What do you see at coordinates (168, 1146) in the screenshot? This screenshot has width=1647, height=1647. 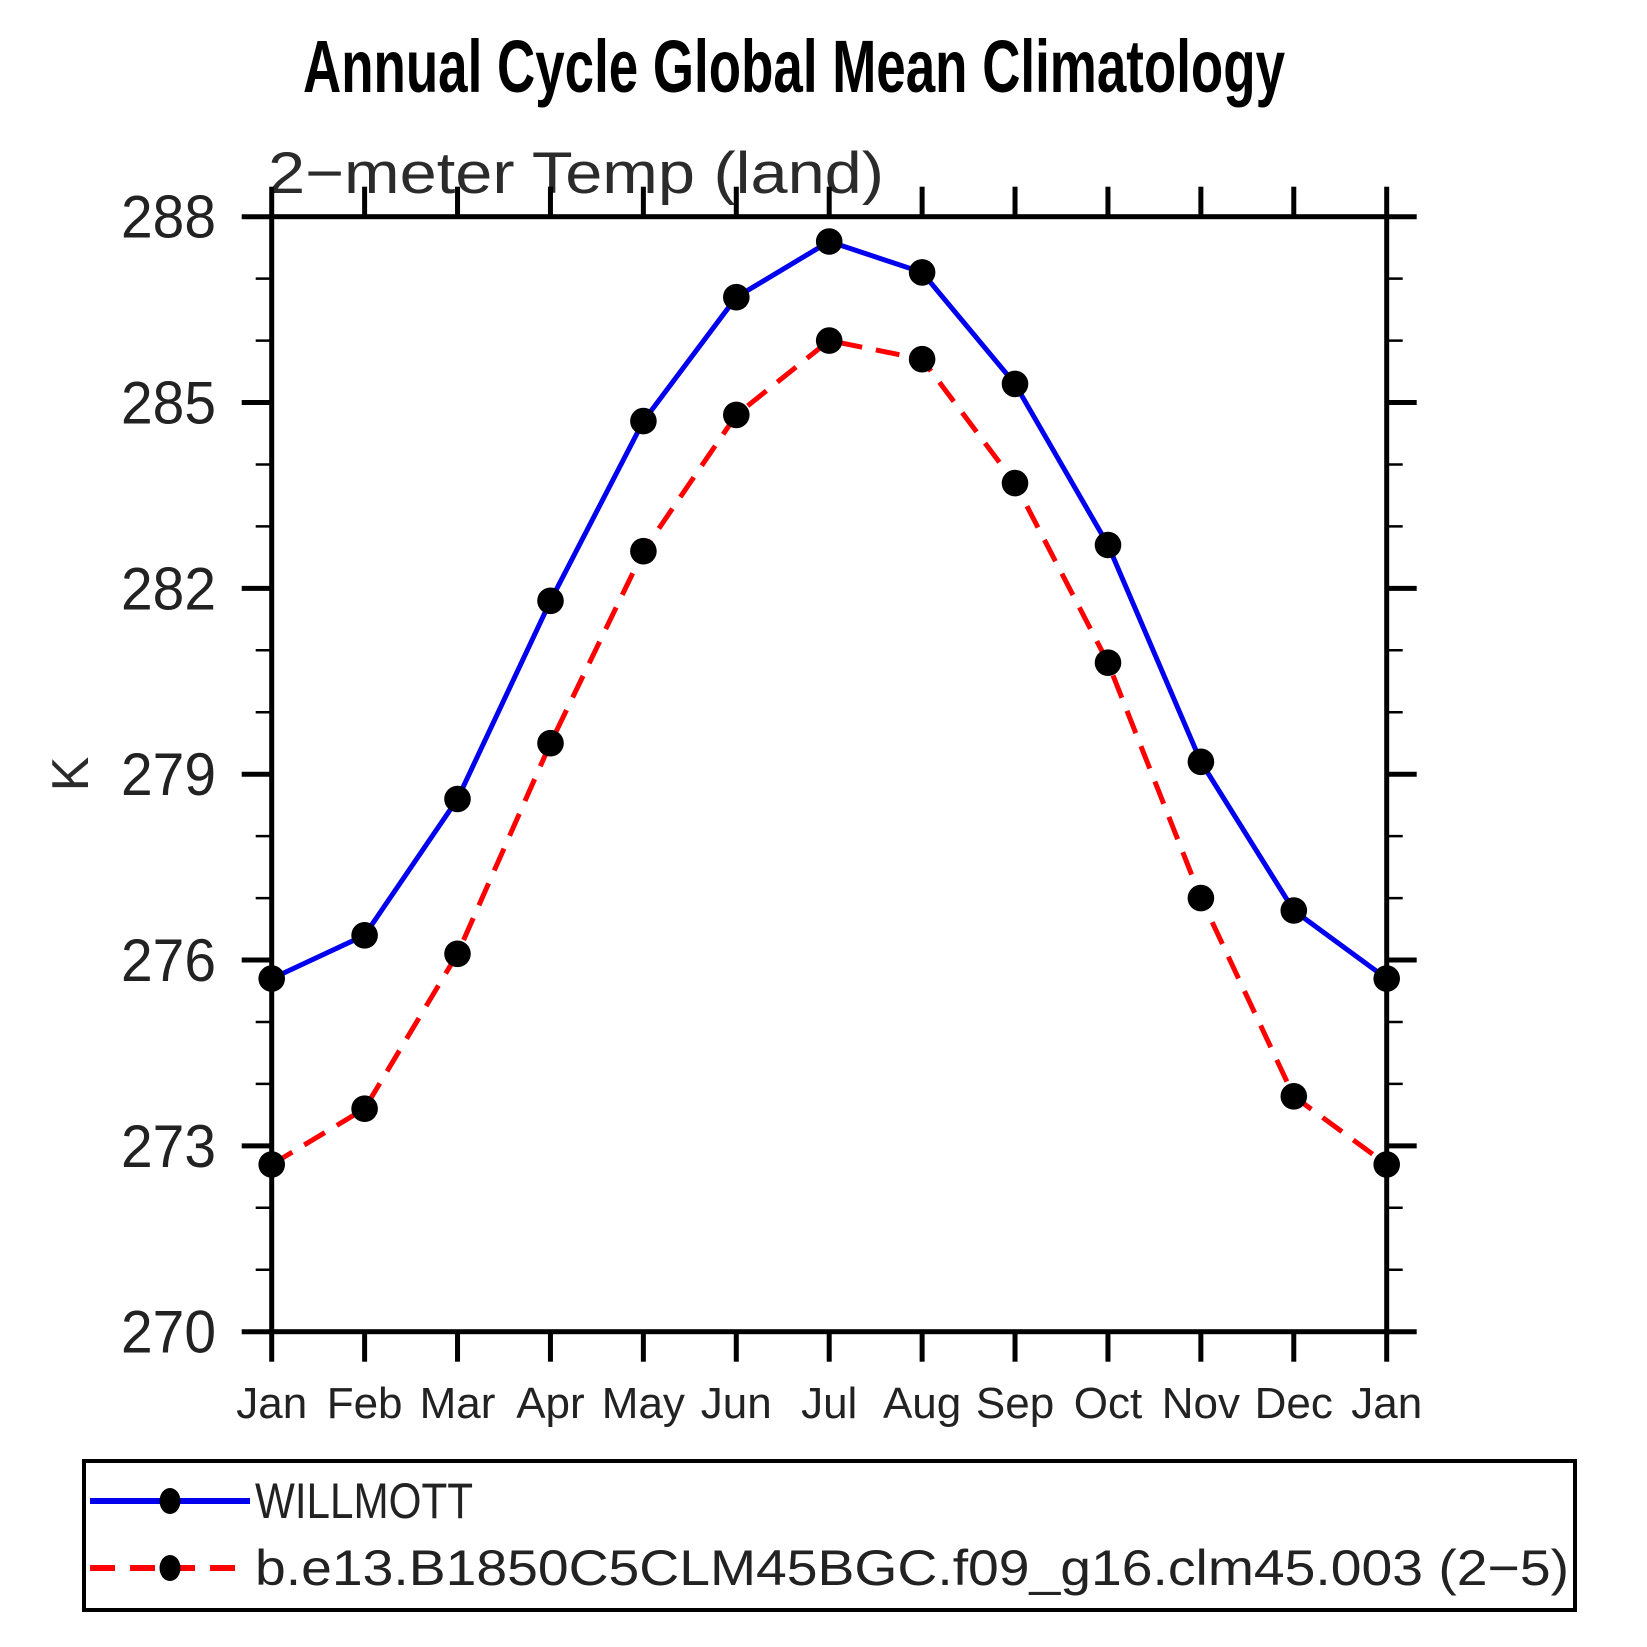 I see `y-tick-label-273: 273` at bounding box center [168, 1146].